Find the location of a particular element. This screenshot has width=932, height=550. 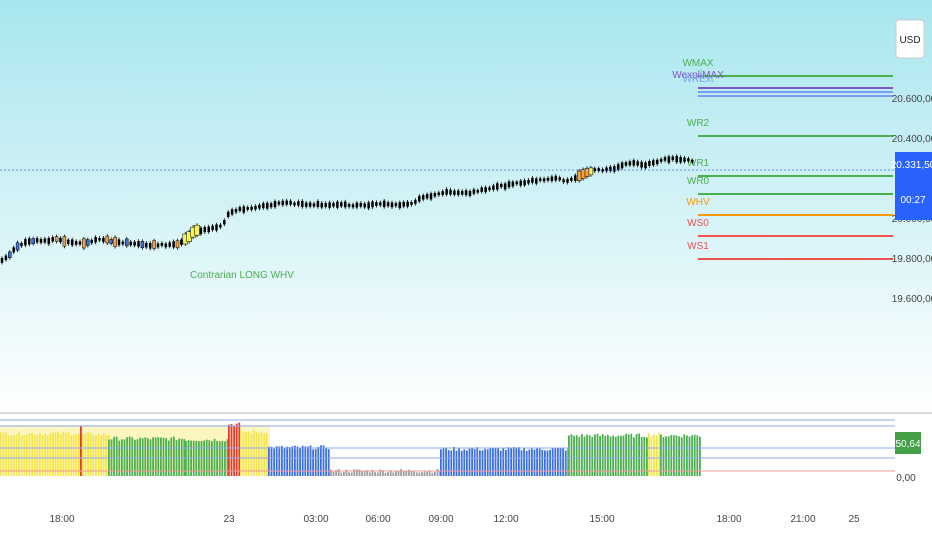

time-tick-1: 23 is located at coordinates (229, 519).